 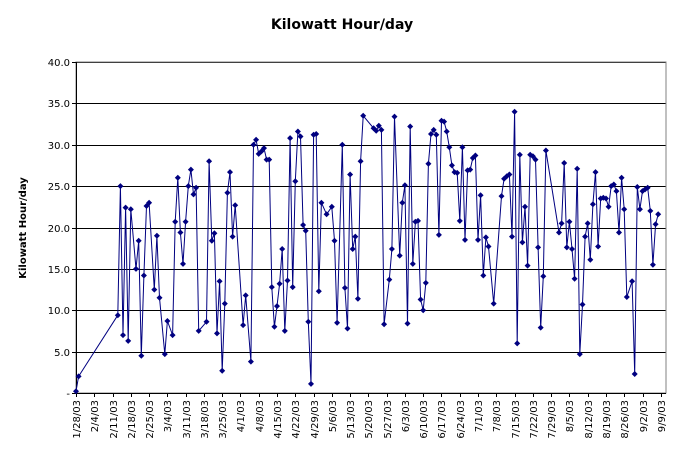 What do you see at coordinates (351, 419) in the screenshot?
I see `x-tick-label: 5/13/03` at bounding box center [351, 419].